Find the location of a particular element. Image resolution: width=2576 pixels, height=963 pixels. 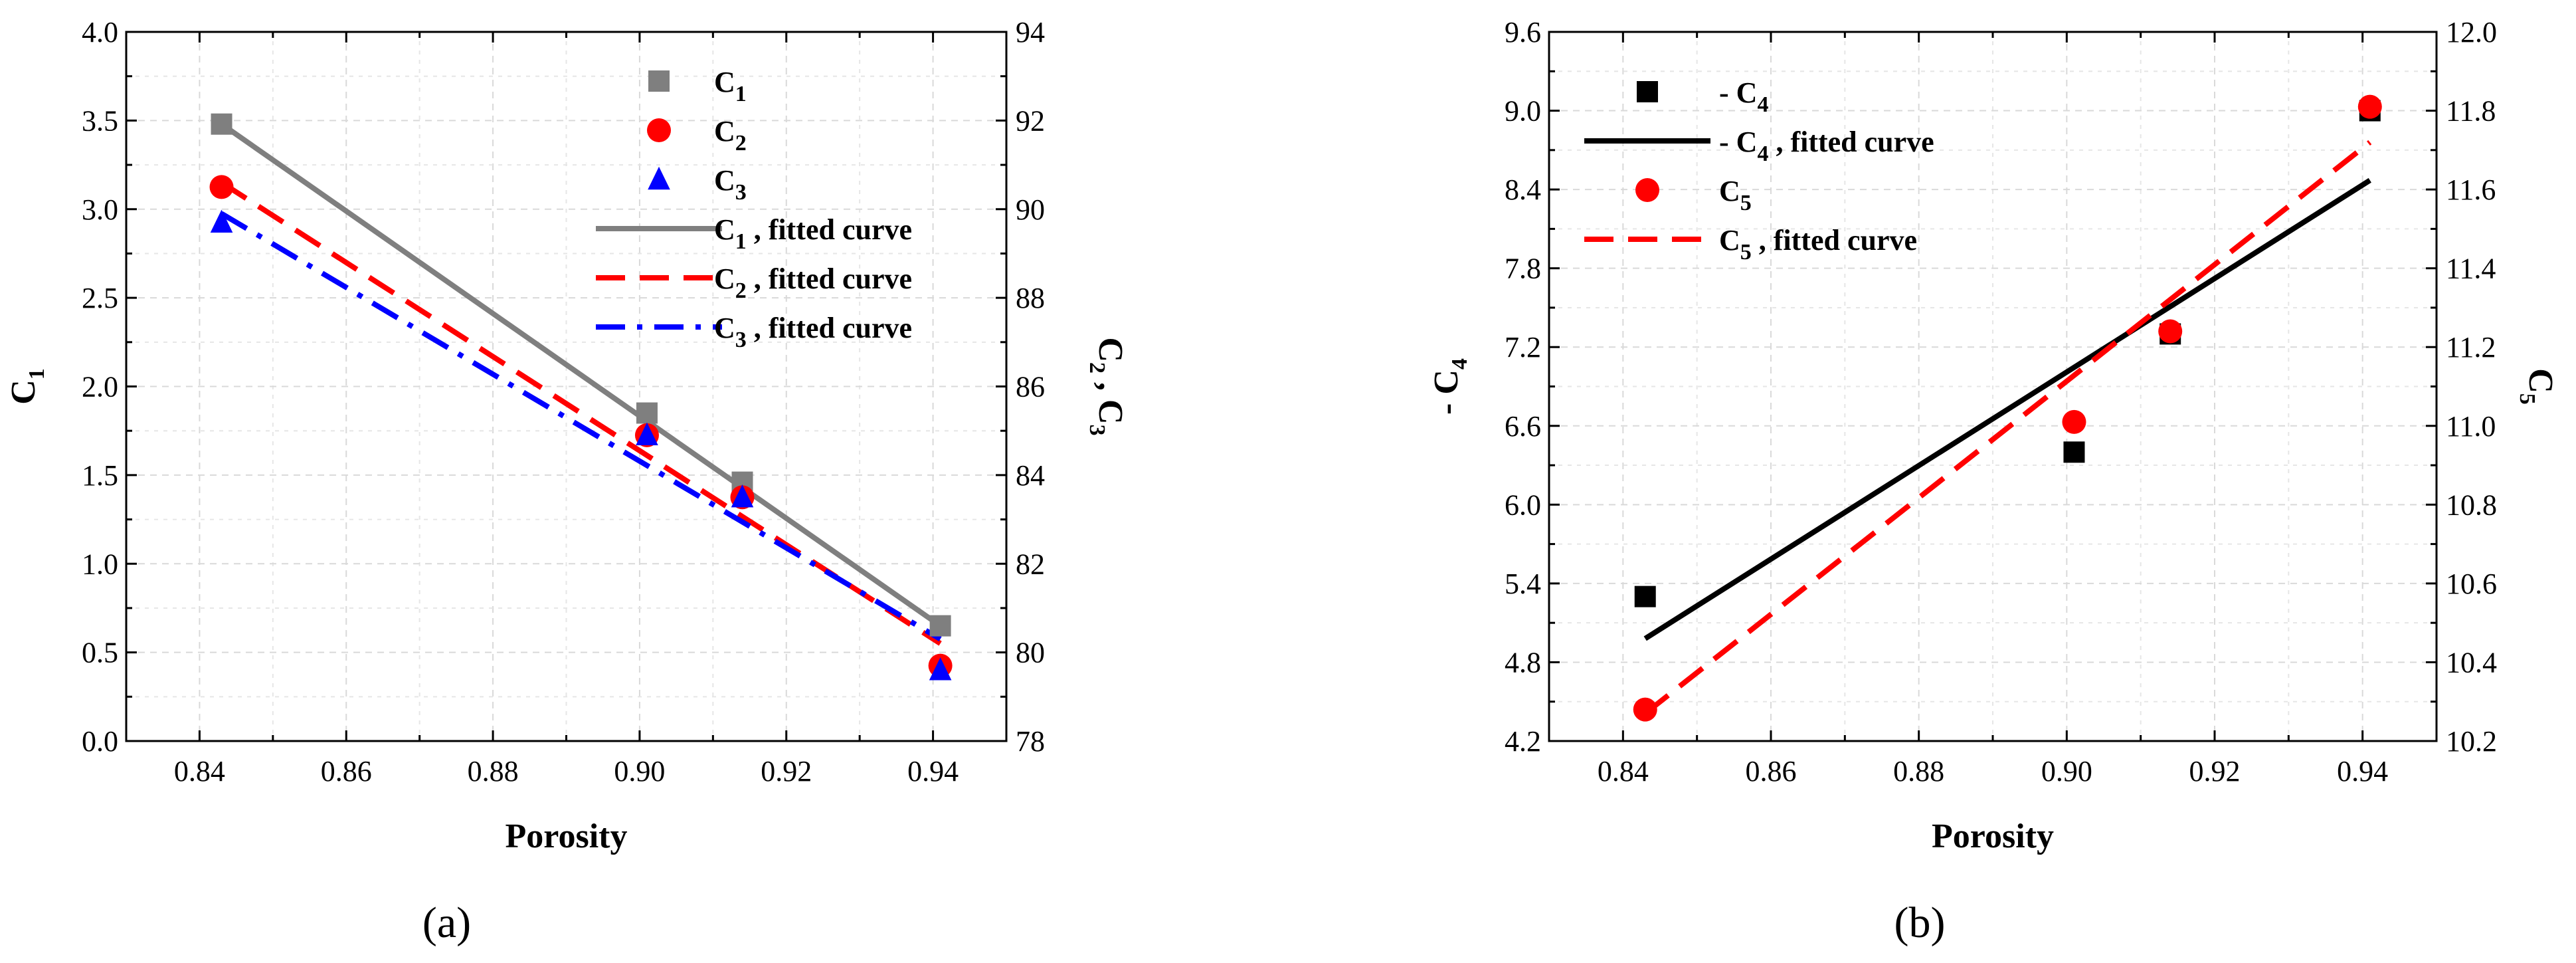

y-axis-label-base: - C is located at coordinates (1446, 393).